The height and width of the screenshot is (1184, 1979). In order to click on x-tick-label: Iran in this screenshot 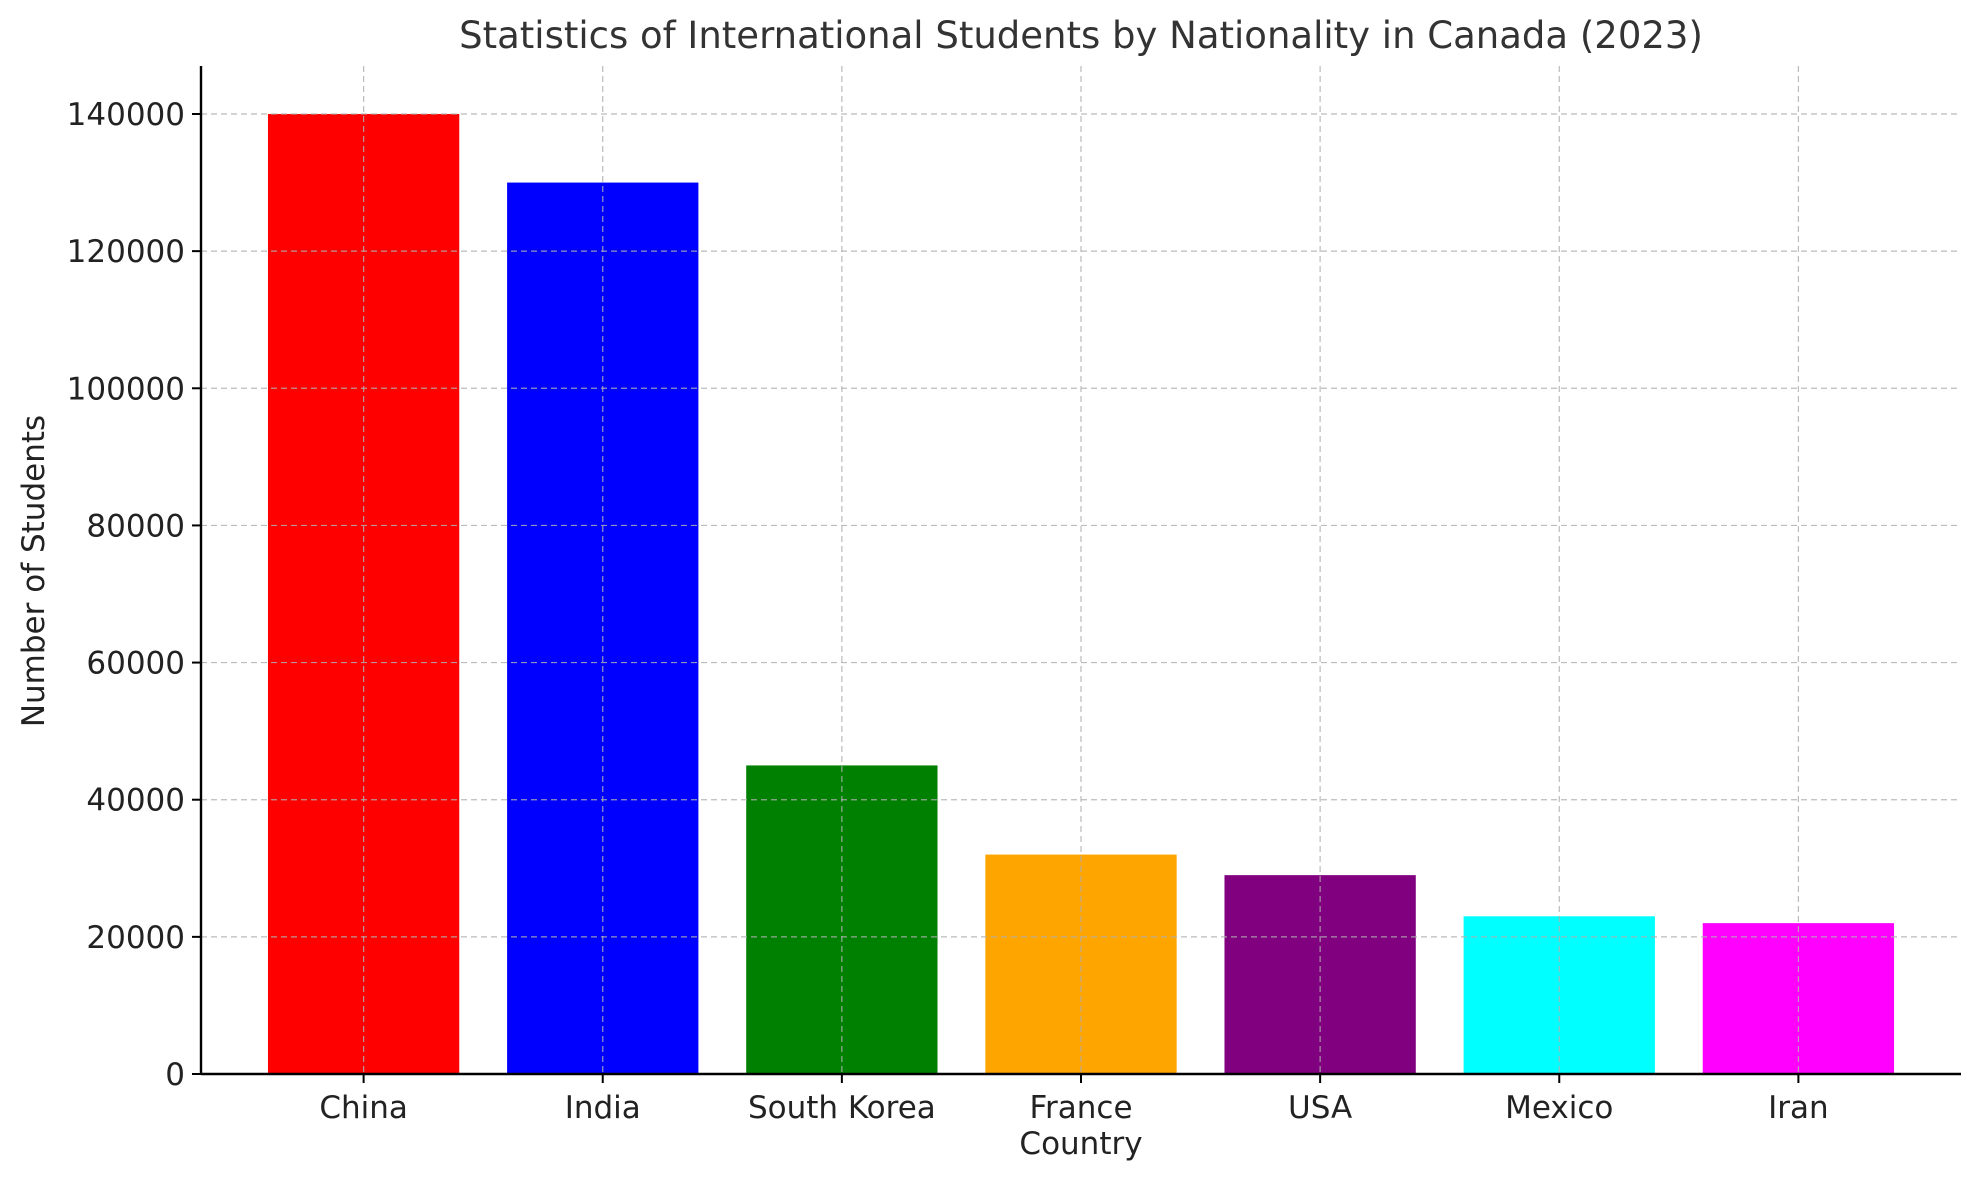, I will do `click(1798, 1108)`.